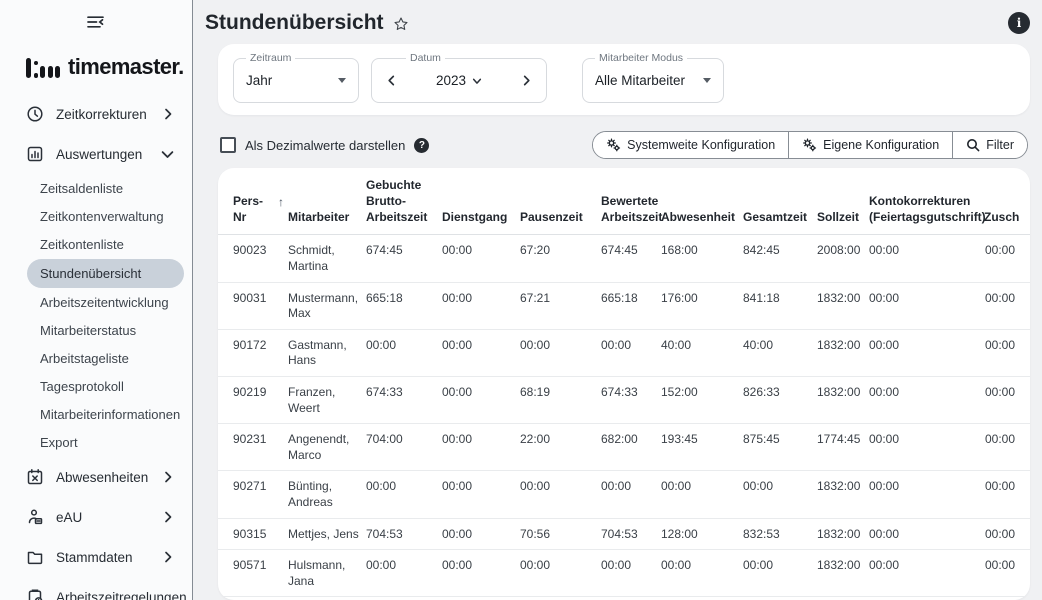 The height and width of the screenshot is (600, 1042). Describe the element at coordinates (35, 114) in the screenshot. I see `clock-icon` at that location.